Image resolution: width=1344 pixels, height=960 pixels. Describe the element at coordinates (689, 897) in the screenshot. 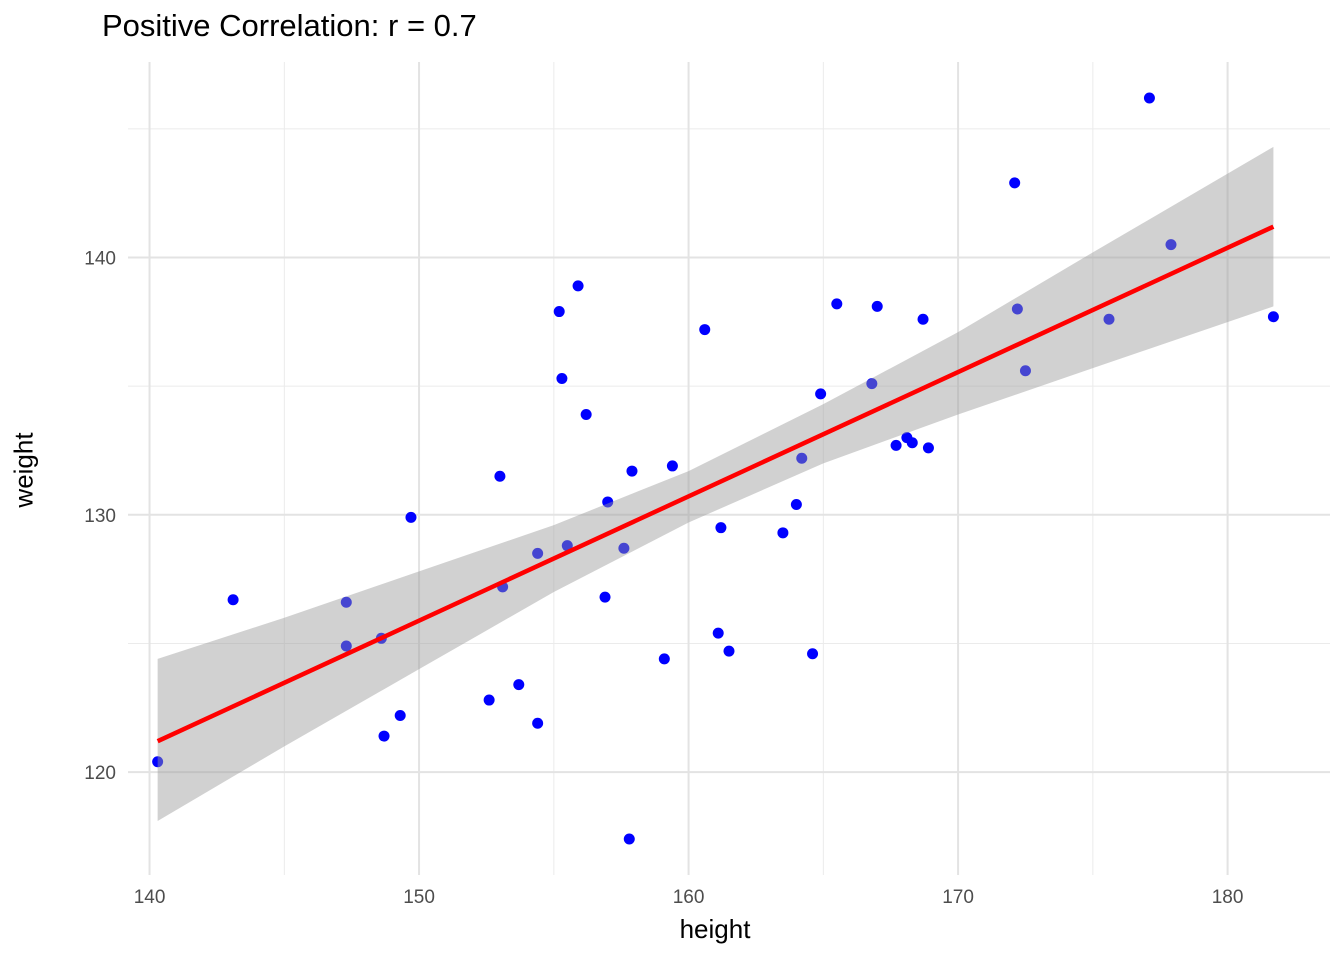

I see `x-tick-label: 160` at that location.